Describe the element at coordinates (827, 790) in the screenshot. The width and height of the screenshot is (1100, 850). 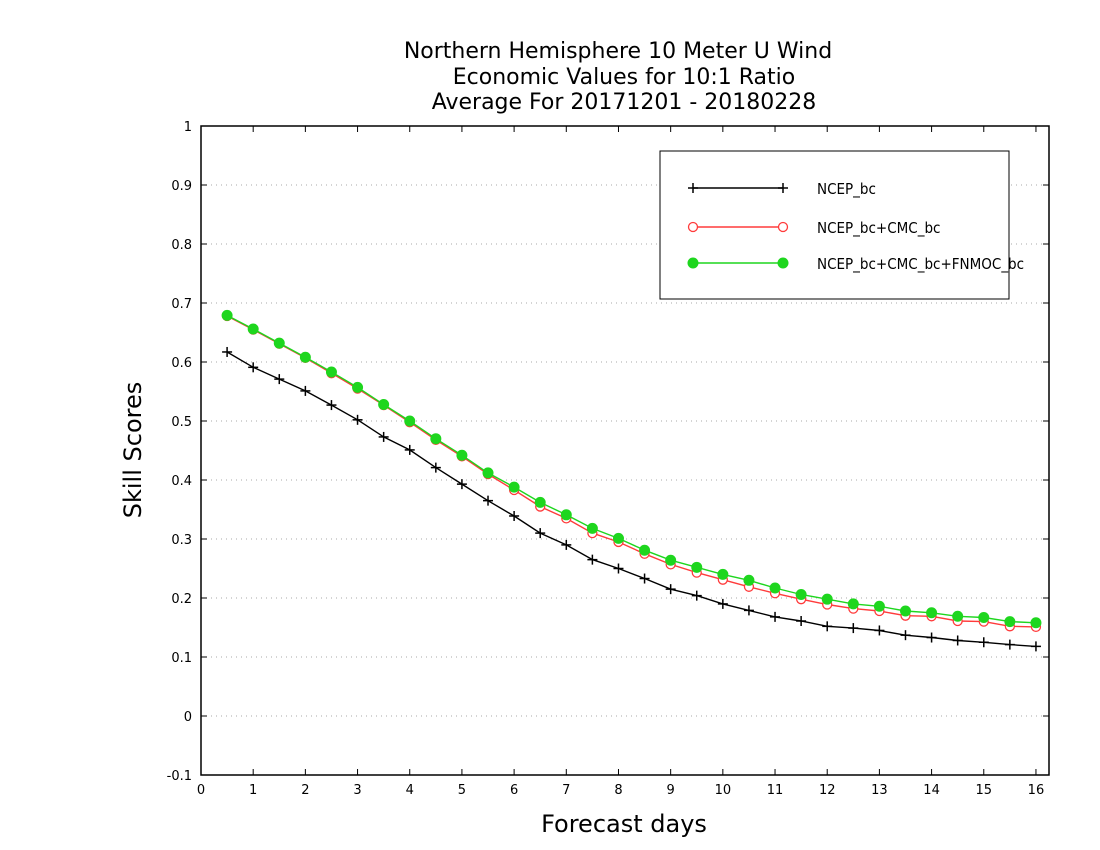
I see `x-tick-label: 12` at that location.